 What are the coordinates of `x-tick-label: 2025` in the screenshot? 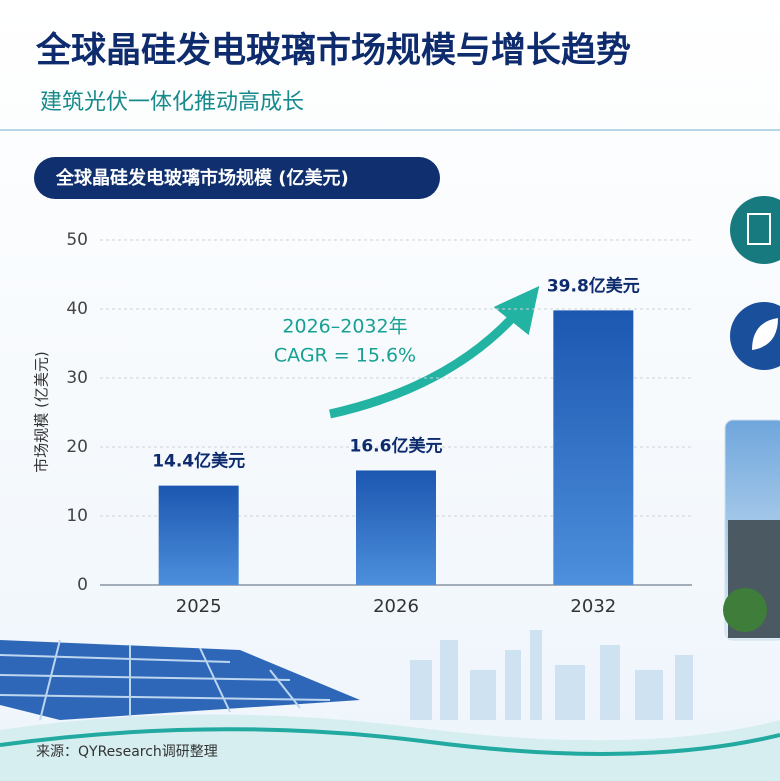 It's located at (199, 606).